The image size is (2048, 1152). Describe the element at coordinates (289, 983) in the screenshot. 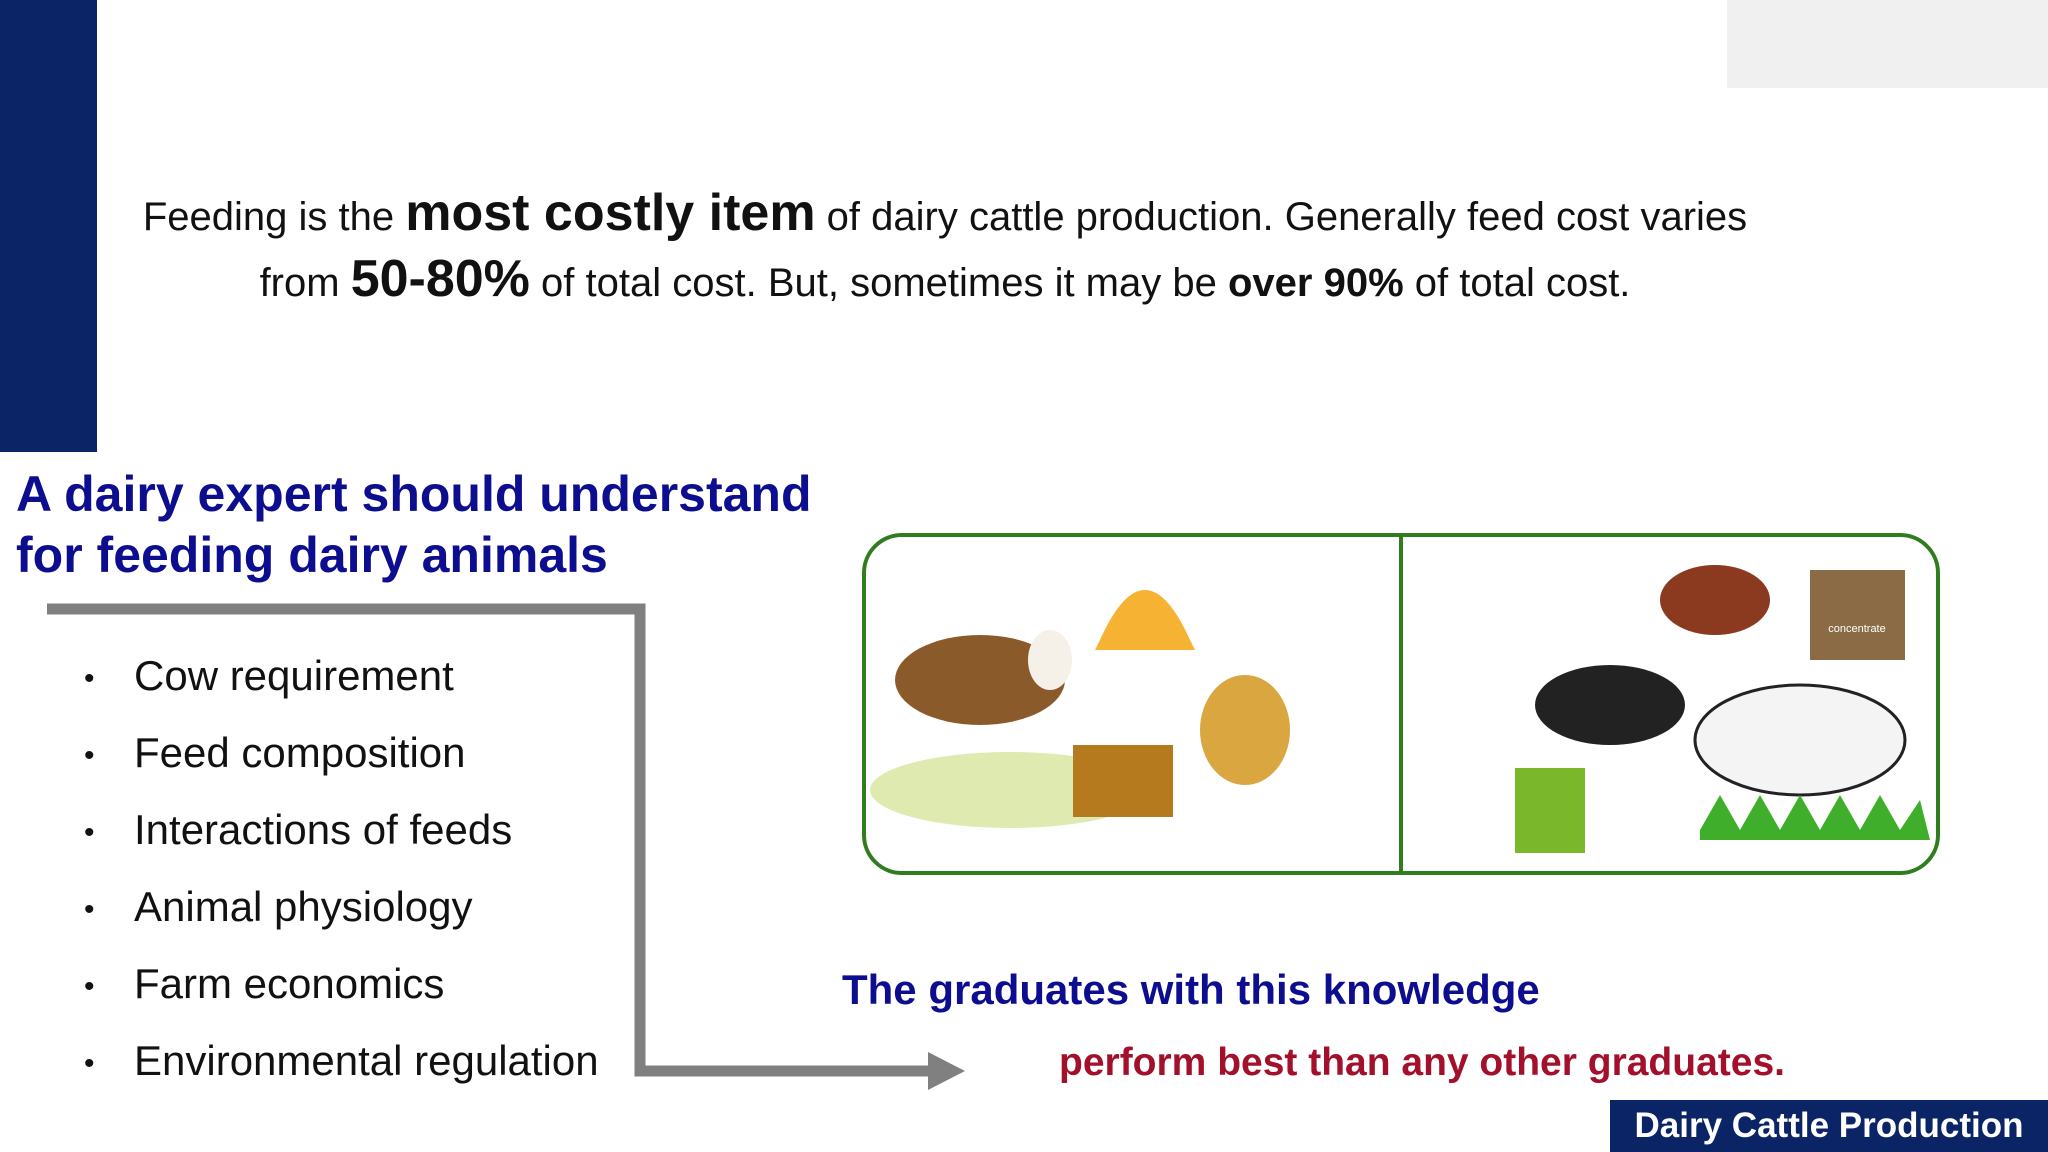

I see `bullet-text: Farm economics` at that location.